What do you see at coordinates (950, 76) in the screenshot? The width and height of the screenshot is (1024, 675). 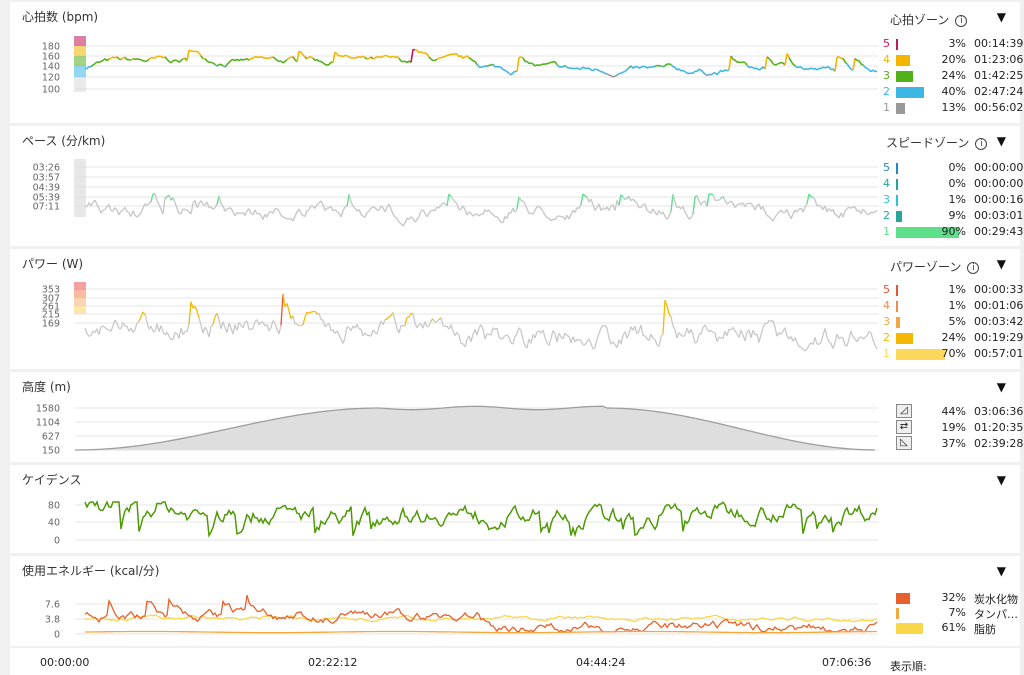 I see `heart-zone-row: 3 24% 01:42:25` at bounding box center [950, 76].